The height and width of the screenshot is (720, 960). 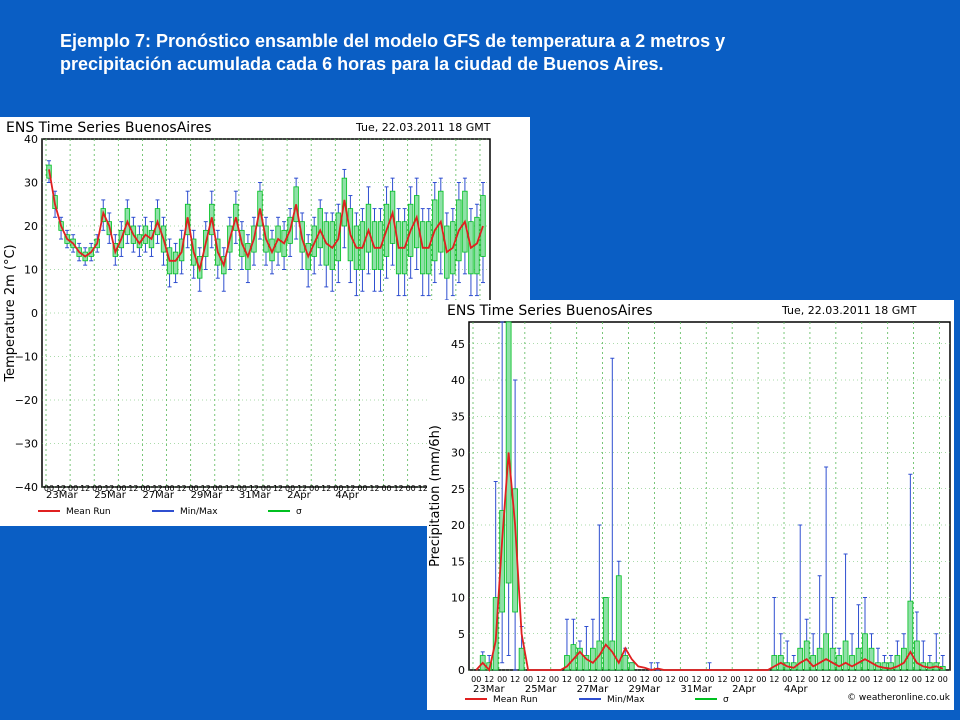 I want to click on y-tick-label: −40, so click(x=26, y=487).